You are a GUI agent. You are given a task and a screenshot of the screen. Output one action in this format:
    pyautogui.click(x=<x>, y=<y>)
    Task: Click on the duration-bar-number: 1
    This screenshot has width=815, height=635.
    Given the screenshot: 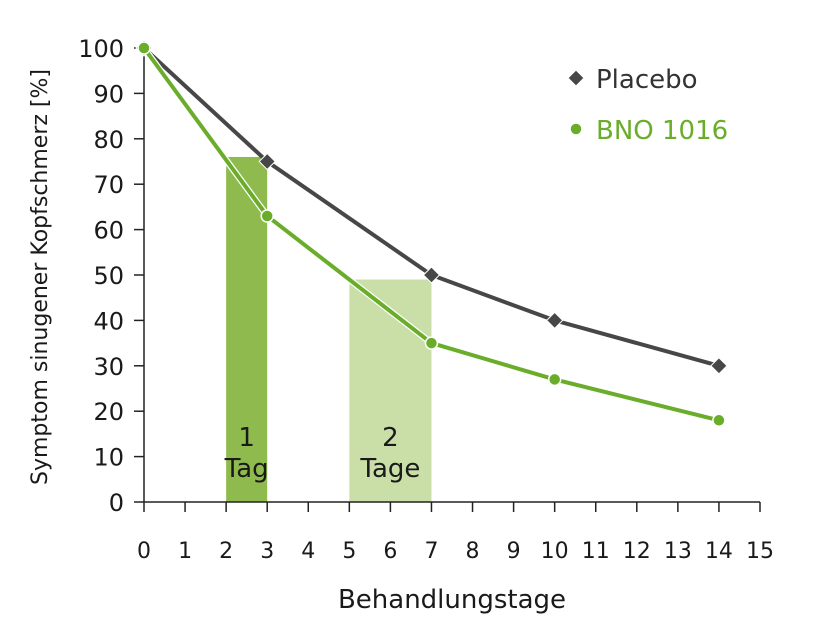 What is the action you would take?
    pyautogui.click(x=246, y=438)
    